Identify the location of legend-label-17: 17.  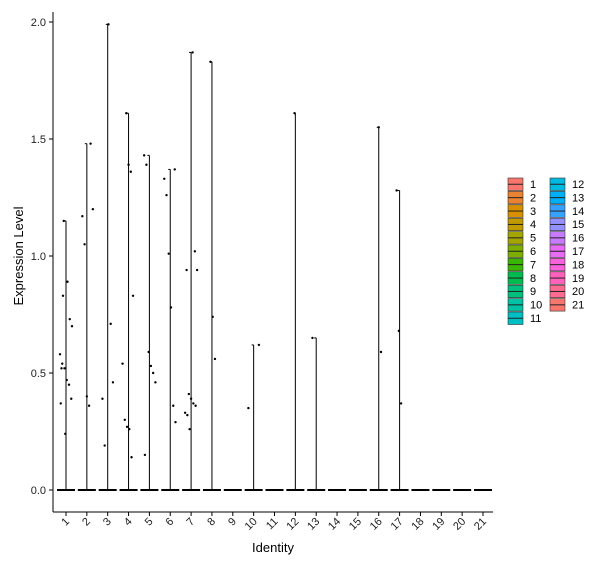
(578, 252).